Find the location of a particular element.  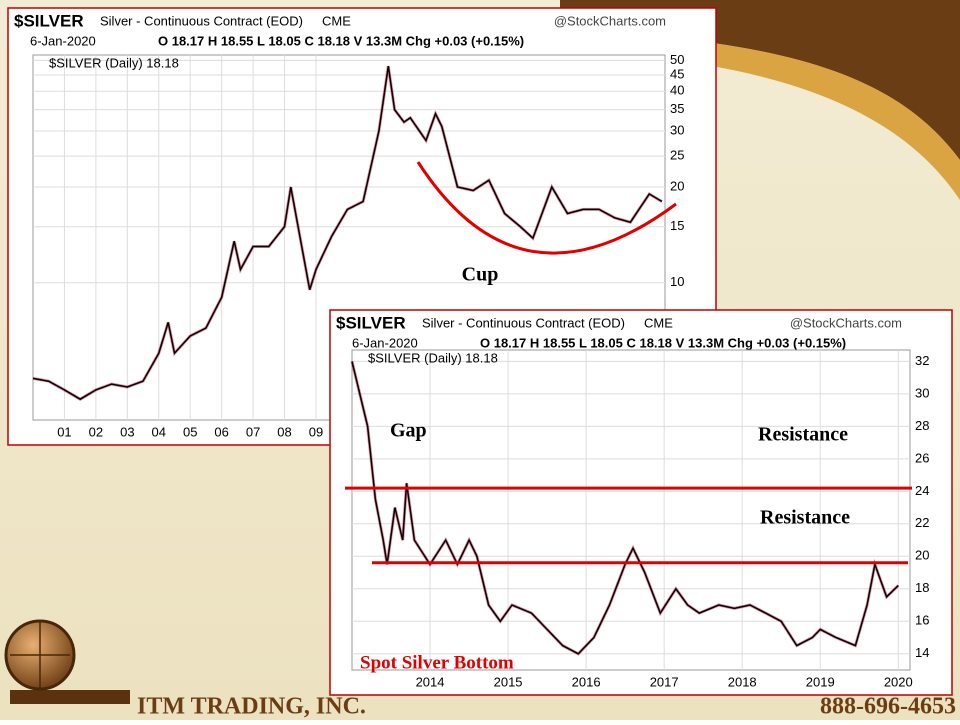

y-tick-label: 22 is located at coordinates (922, 522).